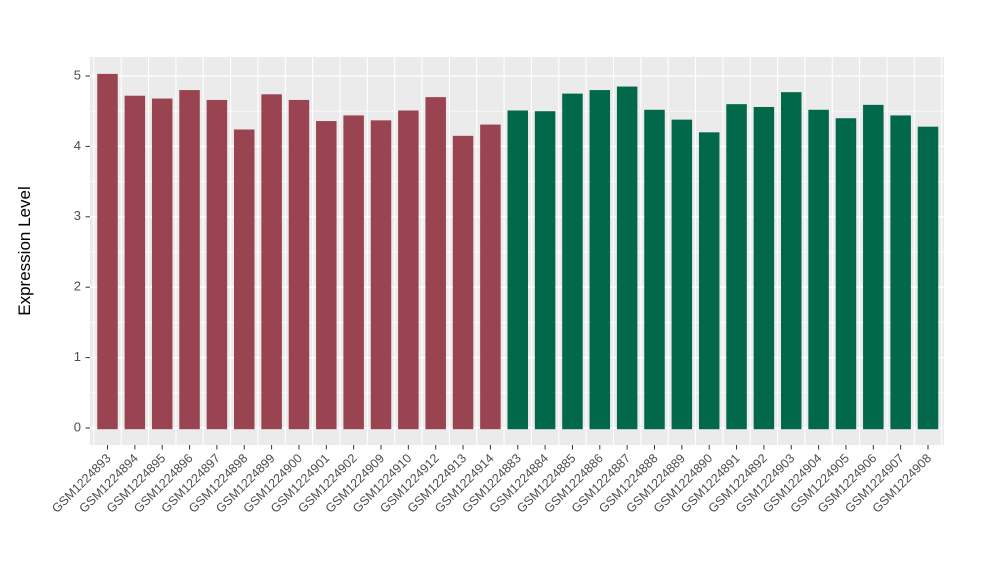 The width and height of the screenshot is (1000, 580). What do you see at coordinates (77, 426) in the screenshot?
I see `y-tick-label-0: 0` at bounding box center [77, 426].